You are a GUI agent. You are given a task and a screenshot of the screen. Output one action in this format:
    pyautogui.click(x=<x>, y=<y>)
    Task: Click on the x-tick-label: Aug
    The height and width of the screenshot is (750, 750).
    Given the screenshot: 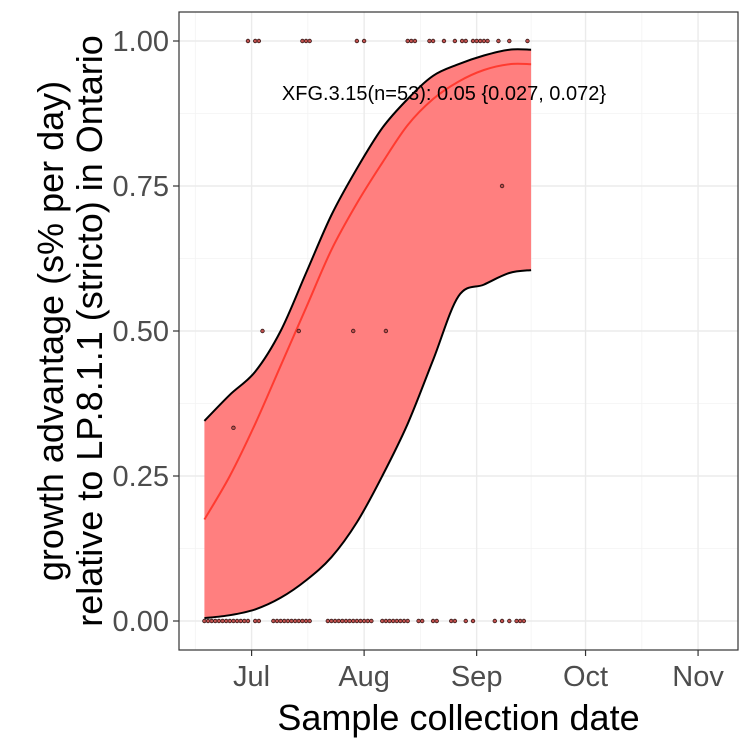 What is the action you would take?
    pyautogui.click(x=364, y=677)
    